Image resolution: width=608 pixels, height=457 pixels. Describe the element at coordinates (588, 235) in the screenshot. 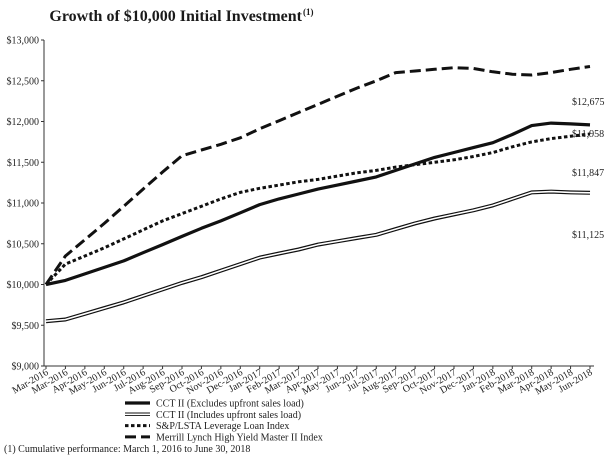

I see `end-value-label: $11,125` at that location.